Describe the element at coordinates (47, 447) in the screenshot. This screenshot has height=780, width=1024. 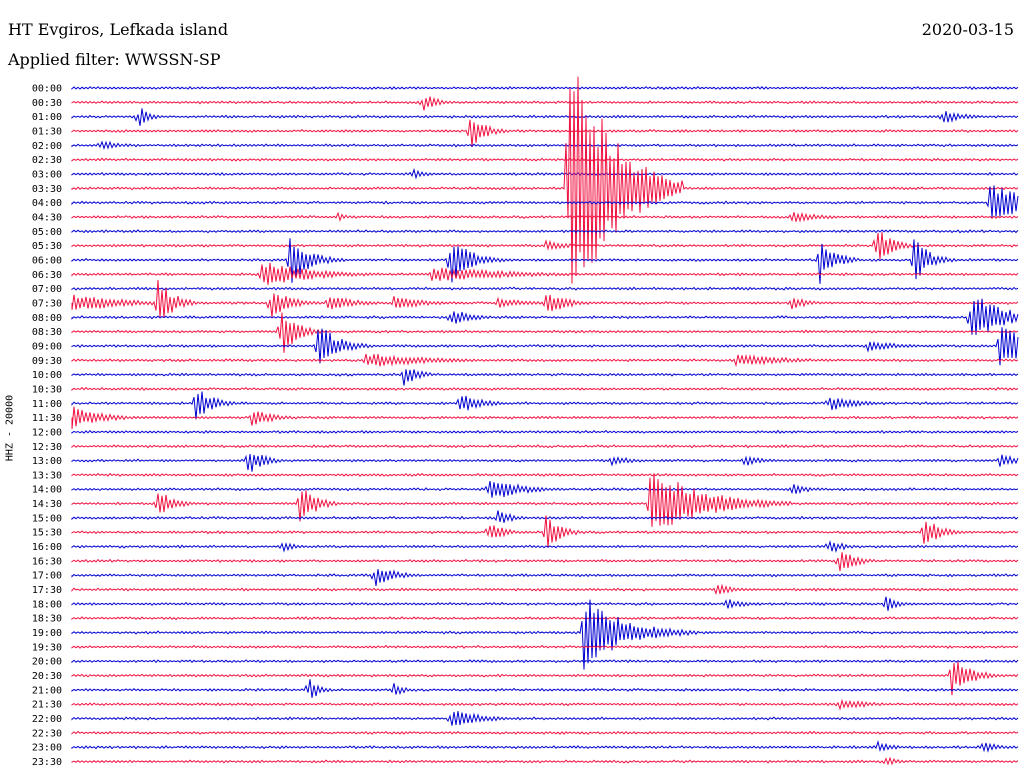
I see `row-time-label: 12:30` at that location.